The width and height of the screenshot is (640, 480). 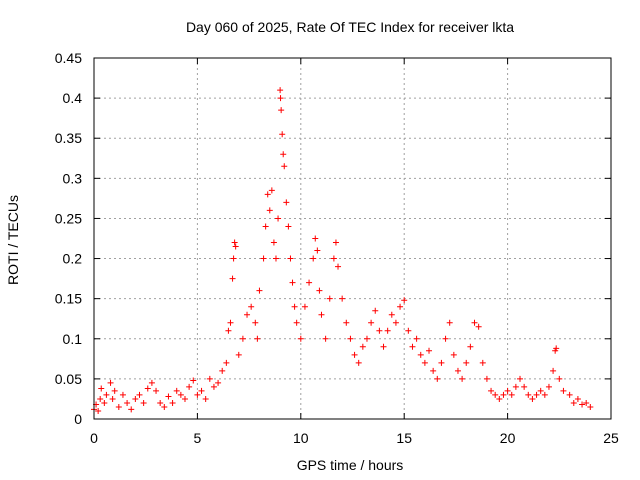 I want to click on y-axis-label: ROTI / TECUs, so click(x=13, y=240).